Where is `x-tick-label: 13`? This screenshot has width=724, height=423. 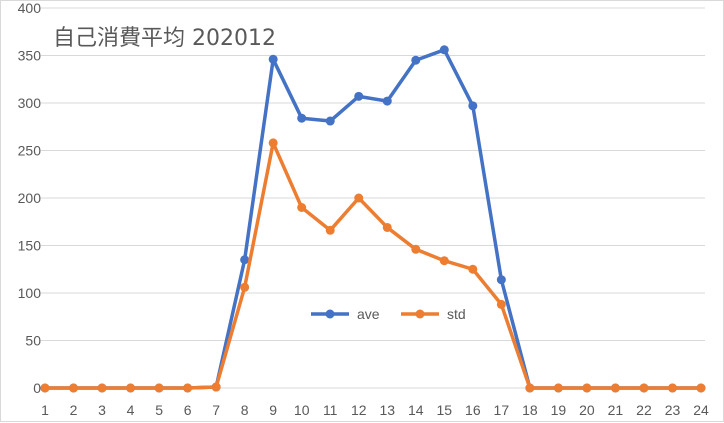 x-tick-label: 13 is located at coordinates (387, 410).